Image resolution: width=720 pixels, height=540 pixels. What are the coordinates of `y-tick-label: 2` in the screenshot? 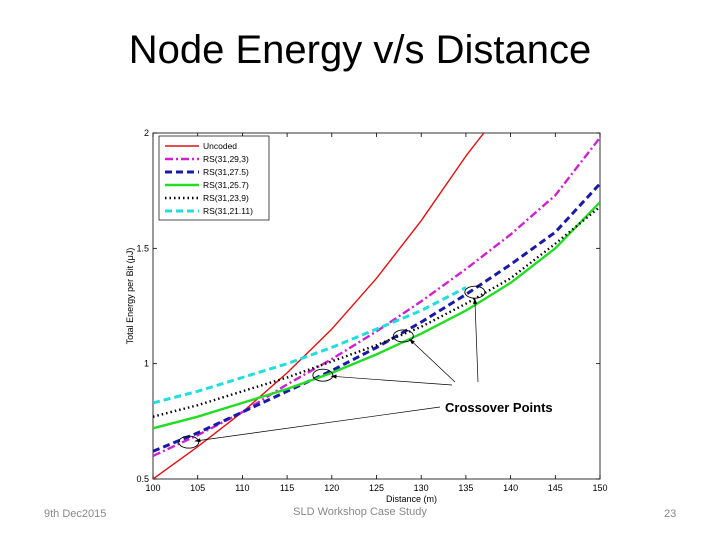 It's located at (146, 133).